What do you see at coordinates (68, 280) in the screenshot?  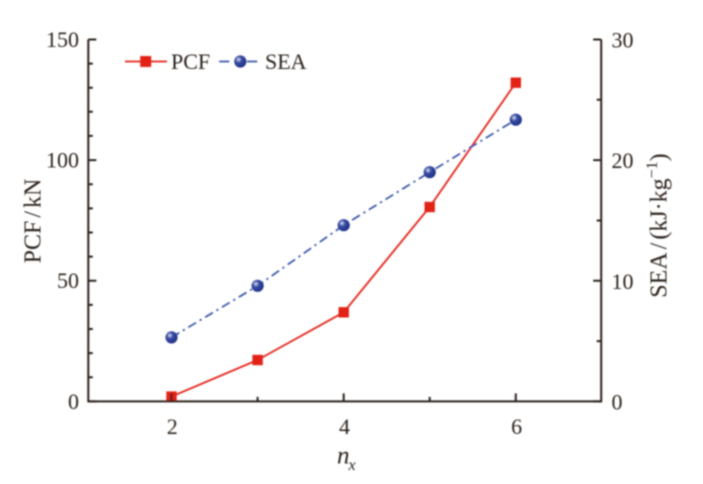 I see `svg-text: 50` at bounding box center [68, 280].